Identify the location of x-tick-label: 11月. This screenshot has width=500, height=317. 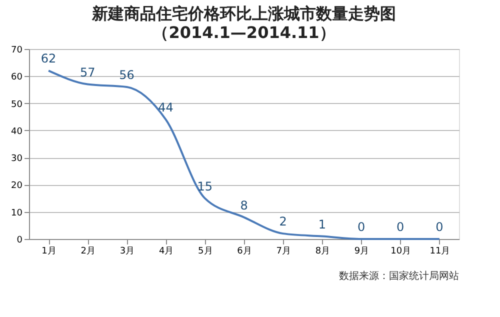
(440, 251).